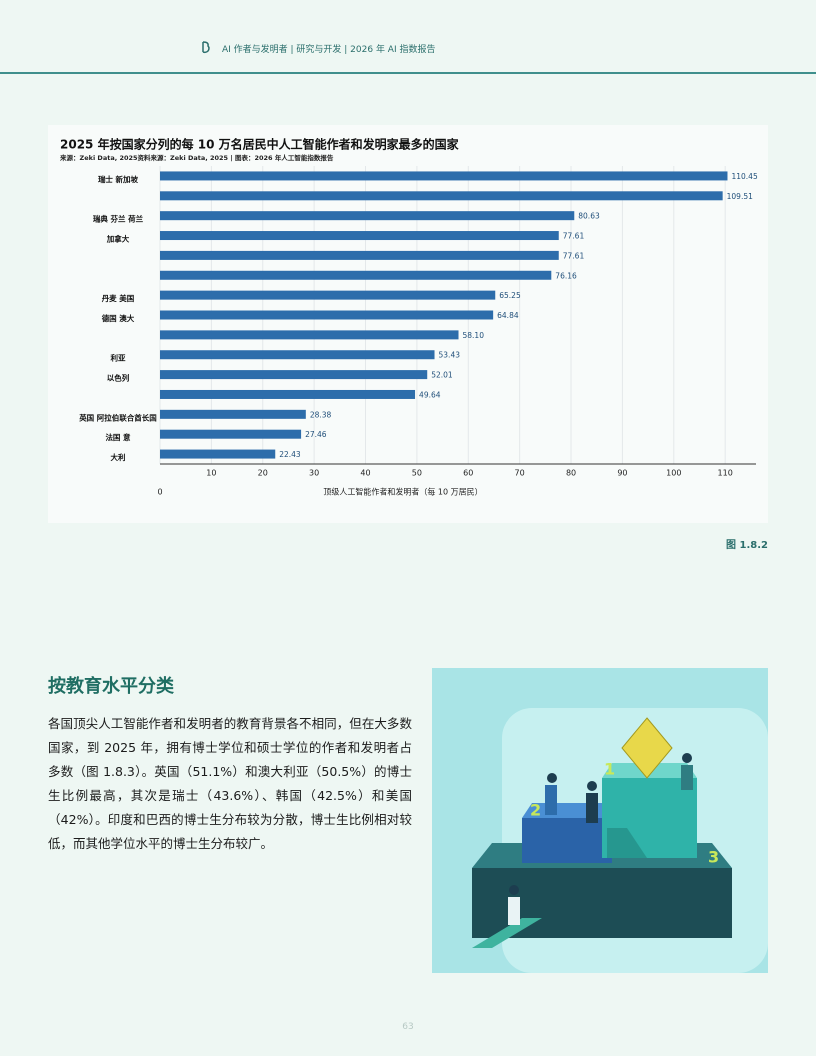 The height and width of the screenshot is (1056, 816). What do you see at coordinates (589, 216) in the screenshot?
I see `value-label: 80.63` at bounding box center [589, 216].